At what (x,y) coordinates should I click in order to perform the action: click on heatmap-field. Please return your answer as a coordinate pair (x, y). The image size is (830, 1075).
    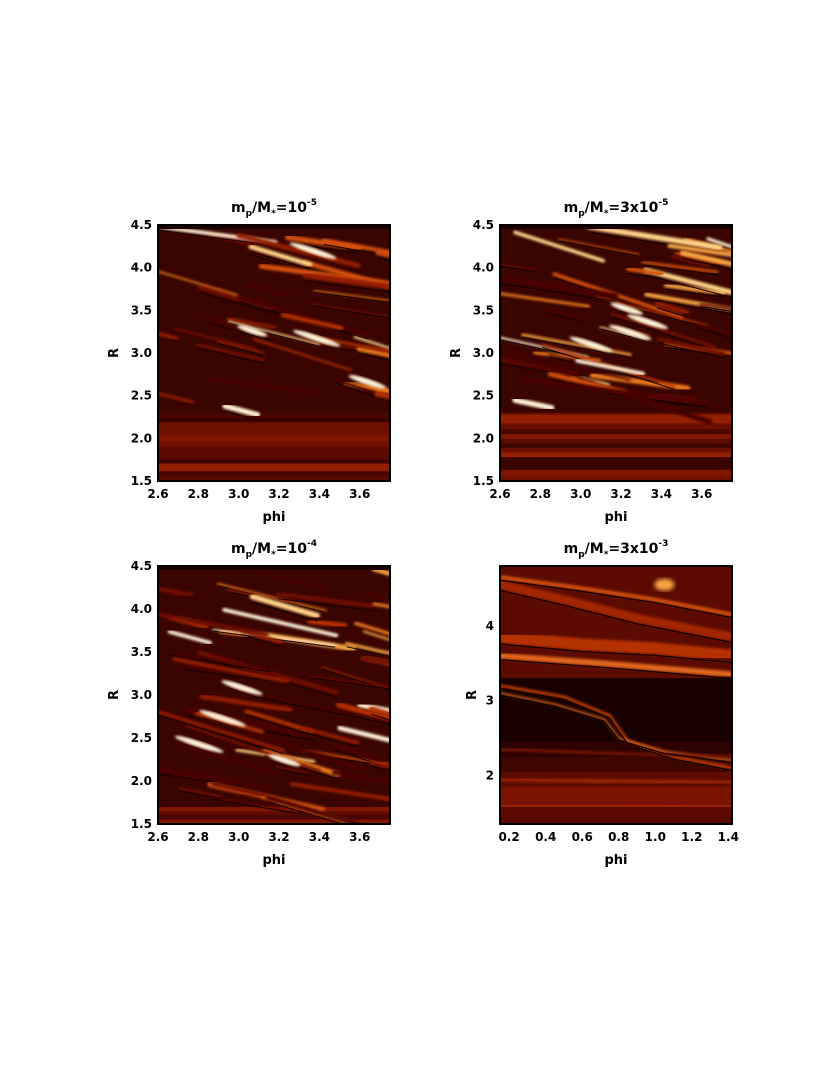
    Looking at the image, I should click on (616, 353).